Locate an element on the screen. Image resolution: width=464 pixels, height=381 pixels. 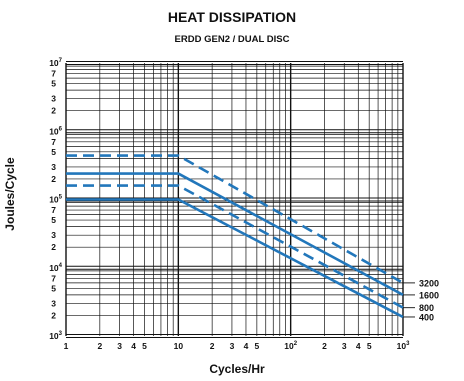
x-axis-label: Cycles/Hr is located at coordinates (237, 369).